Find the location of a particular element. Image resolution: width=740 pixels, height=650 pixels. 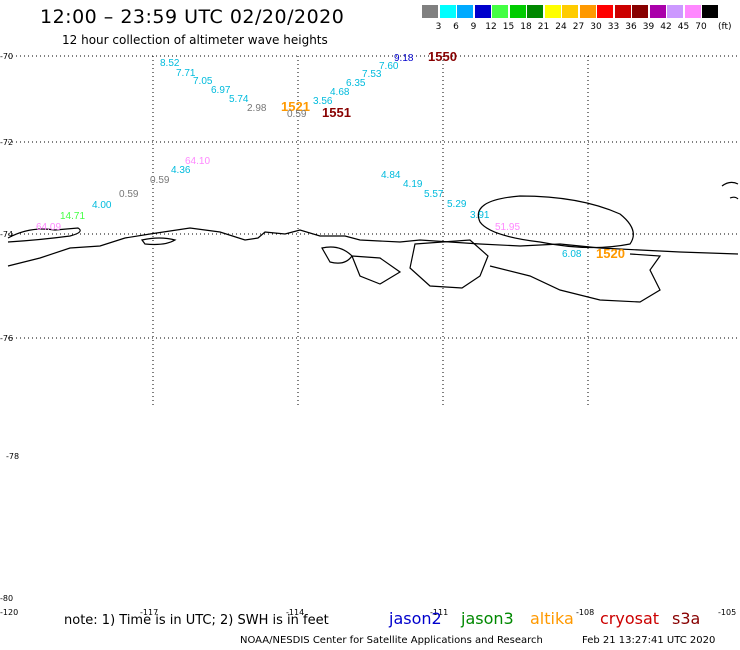

latitude-label: -78 is located at coordinates (13, 456).